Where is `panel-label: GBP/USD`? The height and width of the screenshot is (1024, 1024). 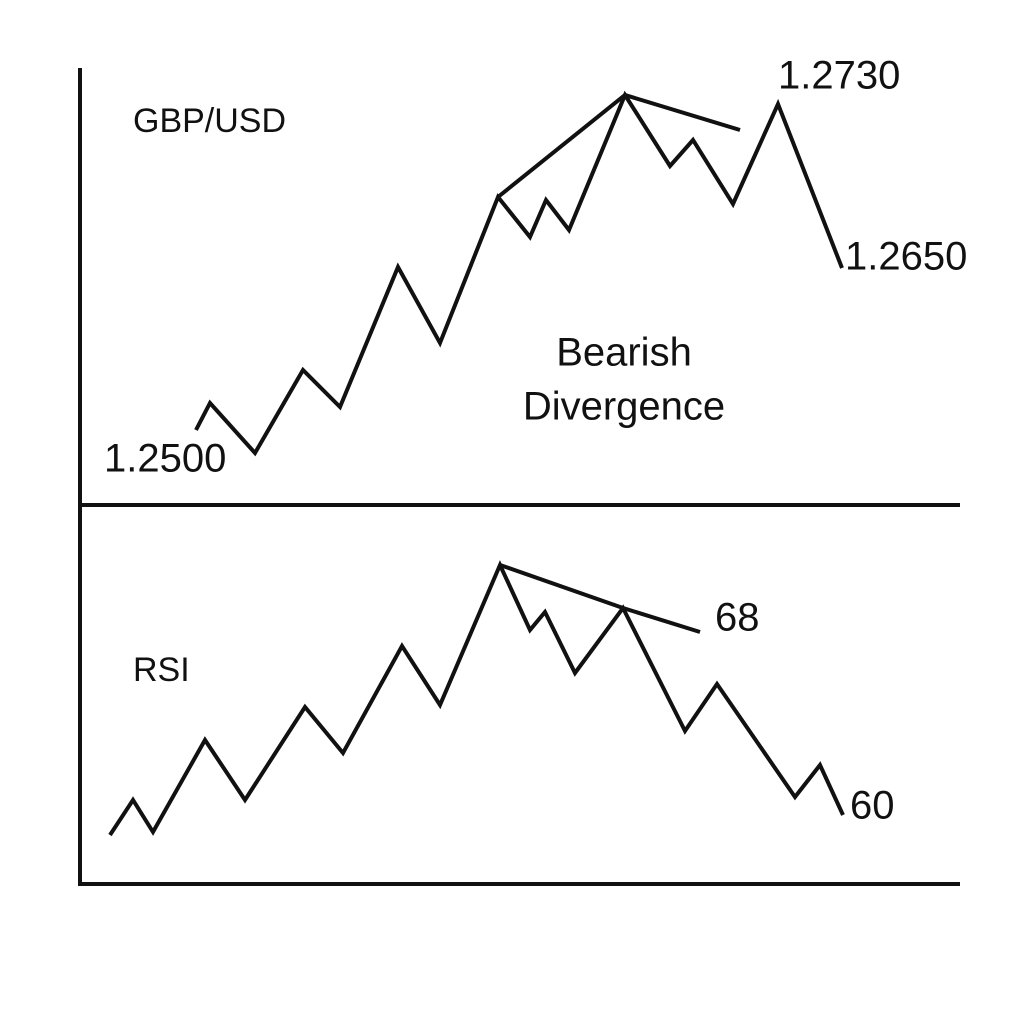
panel-label: GBP/USD is located at coordinates (209, 121).